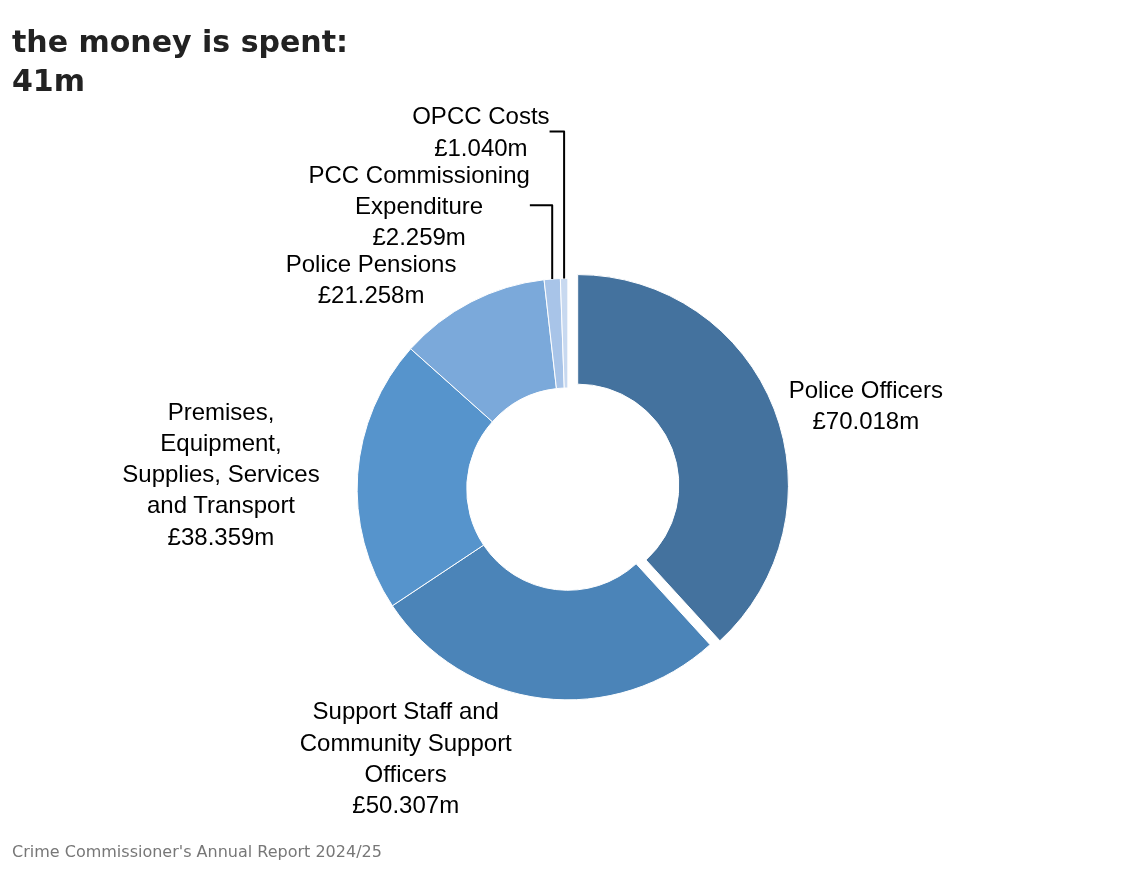 The image size is (1147, 873). What do you see at coordinates (371, 295) in the screenshot?
I see `data-label: £21.258m` at bounding box center [371, 295].